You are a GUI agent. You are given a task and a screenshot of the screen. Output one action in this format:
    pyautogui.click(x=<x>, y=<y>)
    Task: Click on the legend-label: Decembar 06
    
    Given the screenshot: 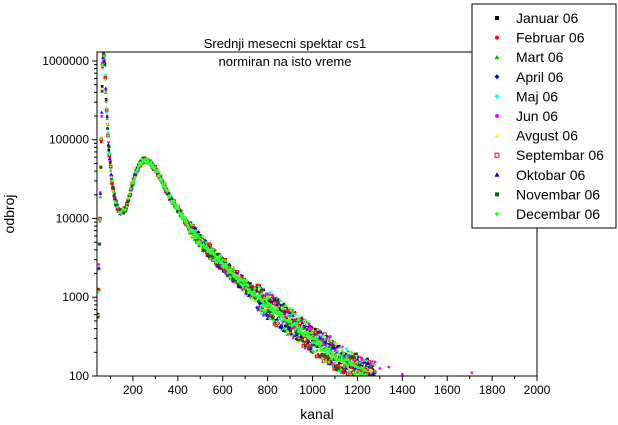 What is the action you would take?
    pyautogui.click(x=558, y=214)
    